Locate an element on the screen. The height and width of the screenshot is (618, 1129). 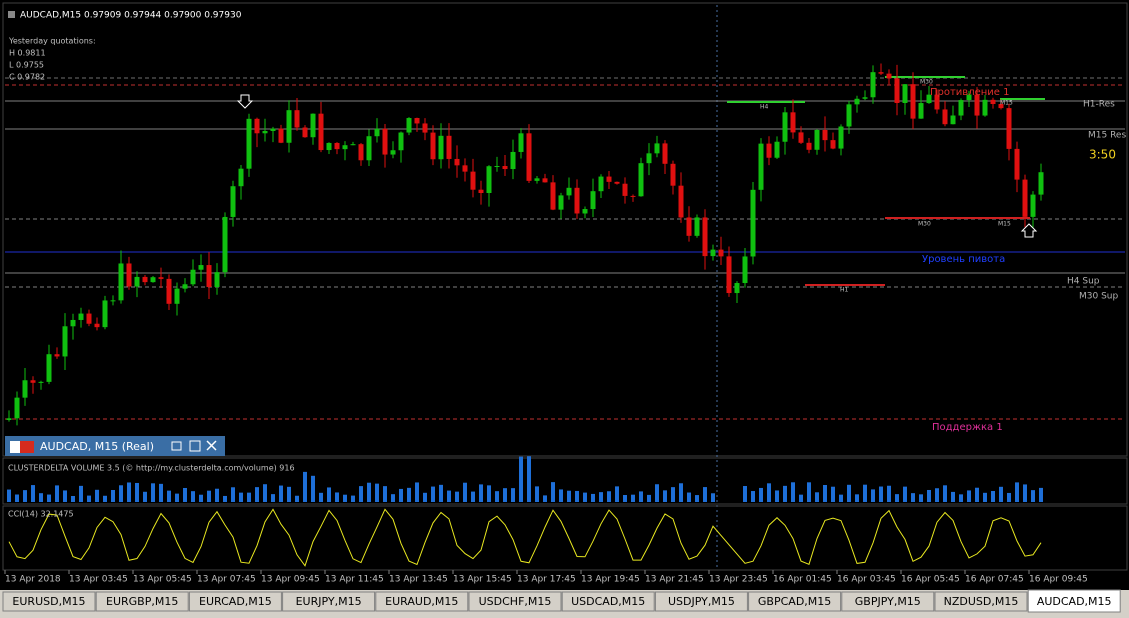
tab: GBPJPY,M15 is located at coordinates (888, 601).